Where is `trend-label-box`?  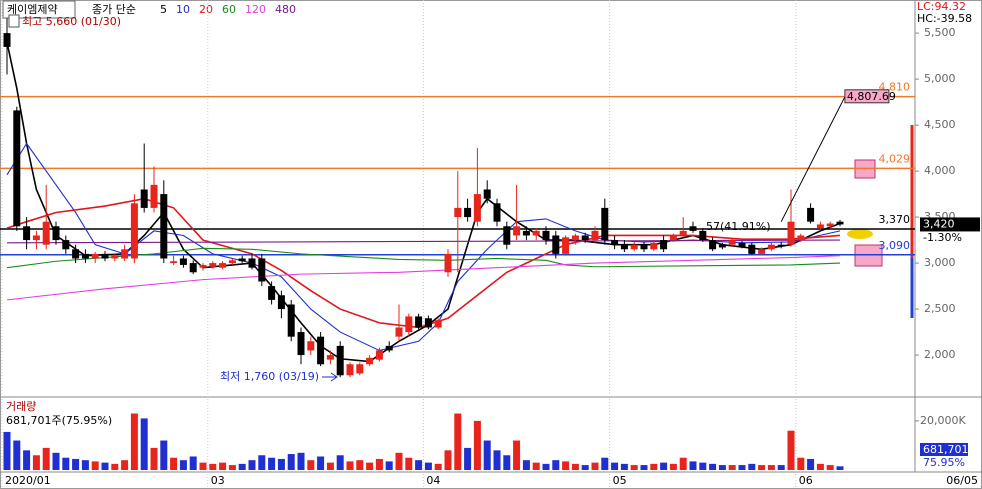
trend-label-box is located at coordinates (867, 96).